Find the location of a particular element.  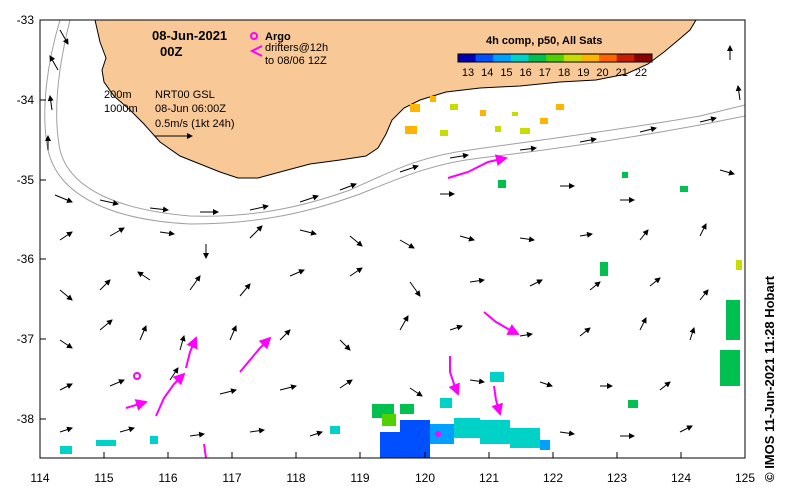

lon-tick-label: 125 is located at coordinates (745, 478).